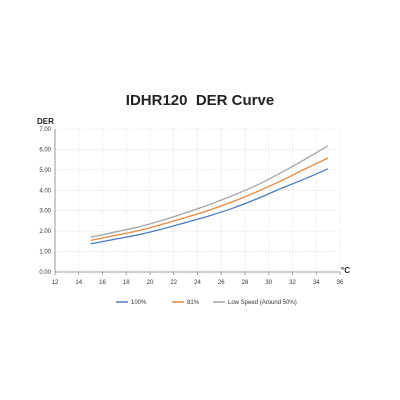  Describe the element at coordinates (193, 303) in the screenshot. I see `legend-label-1: 81%` at that location.